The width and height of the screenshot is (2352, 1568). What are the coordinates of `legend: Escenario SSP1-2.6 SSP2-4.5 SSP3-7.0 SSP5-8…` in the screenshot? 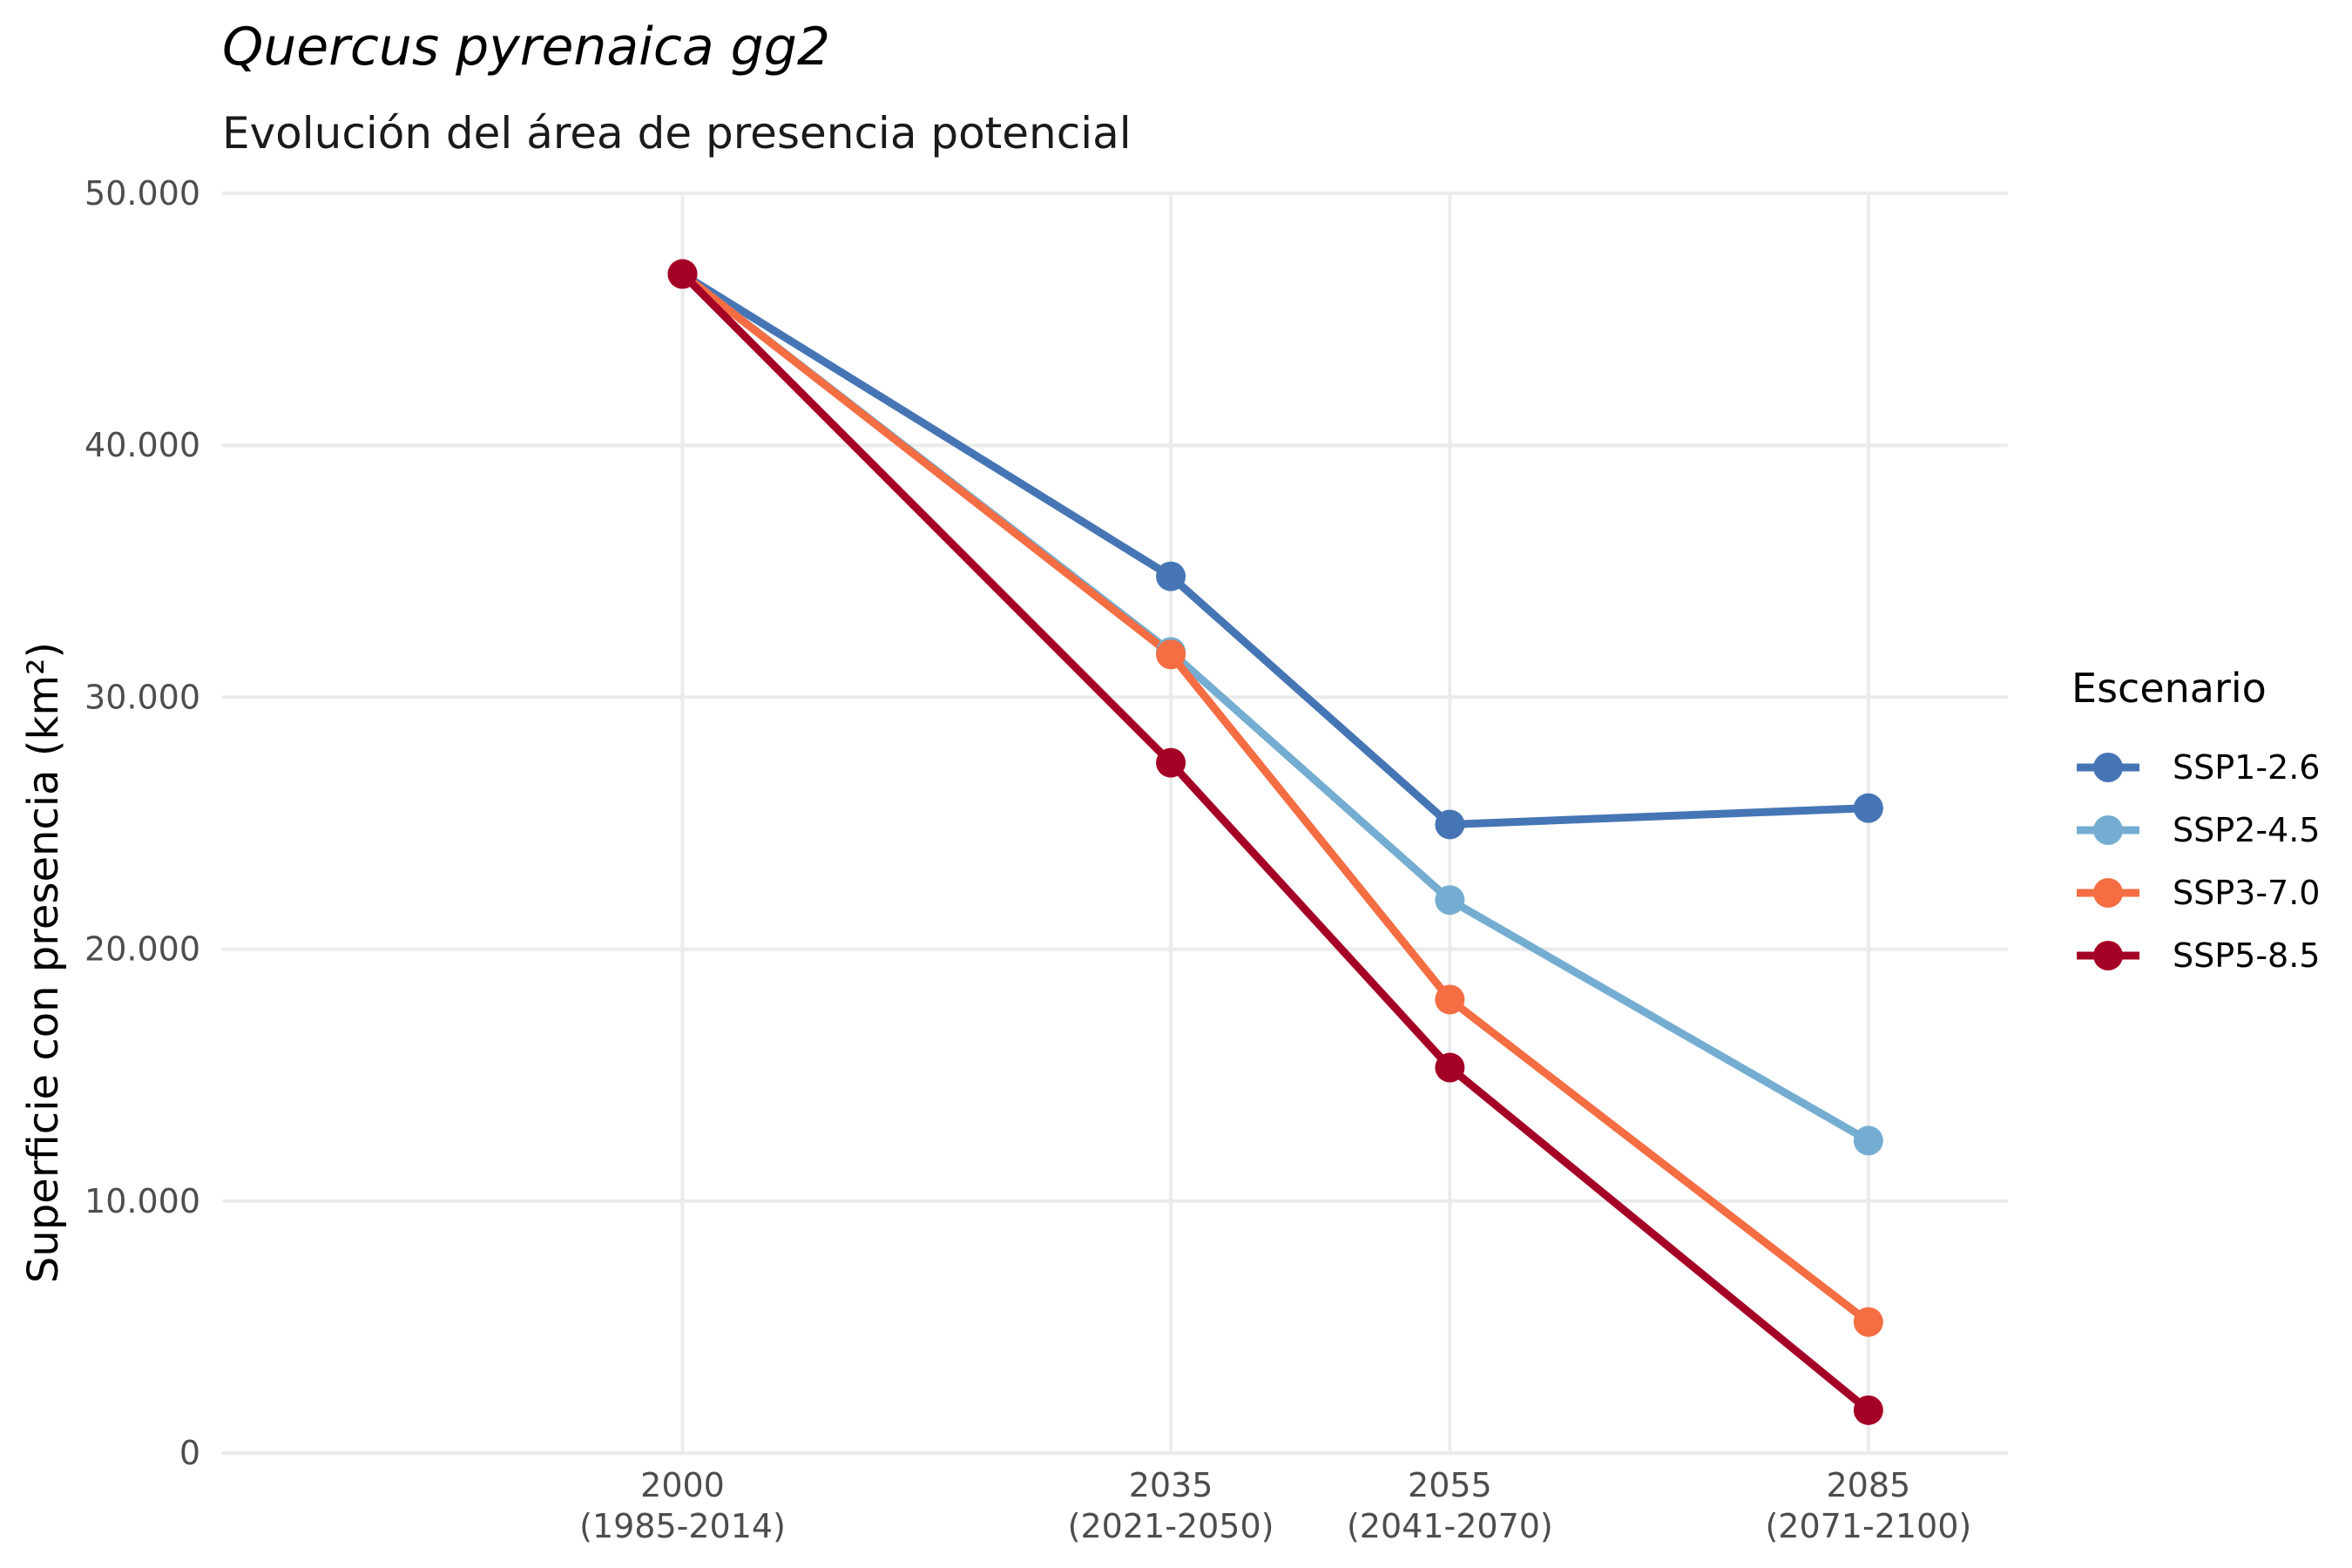 It's located at (2196, 820).